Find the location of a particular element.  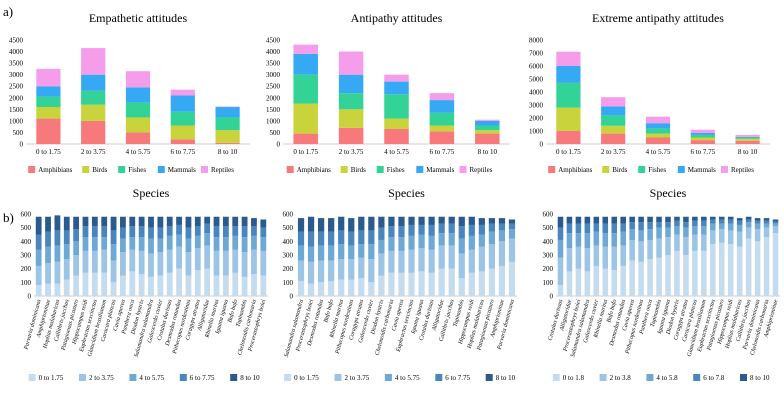

y-tick-label: 4500 is located at coordinates (16, 41).